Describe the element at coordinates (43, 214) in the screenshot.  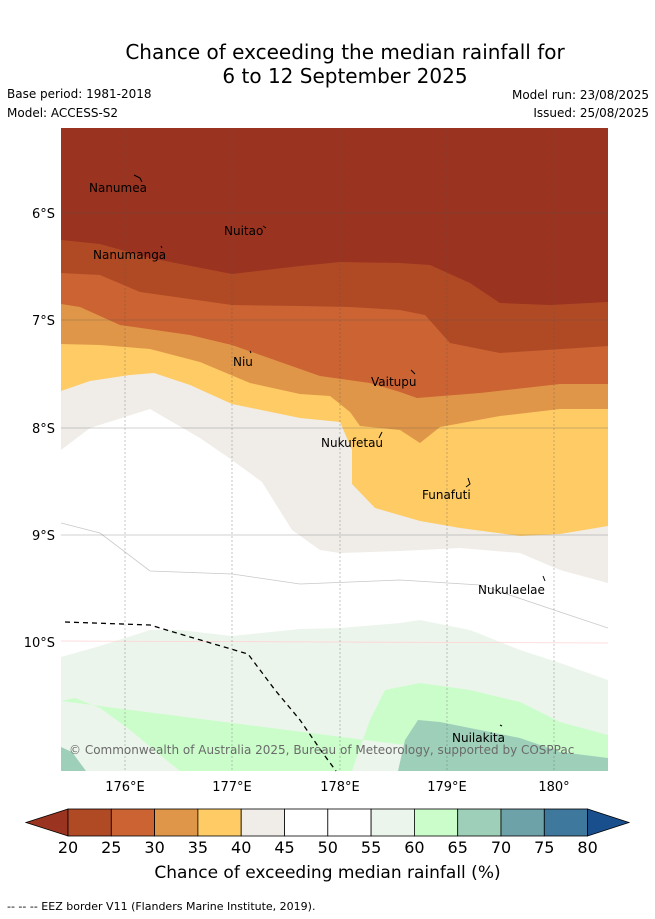
I see `lat-tick: 6°S` at that location.